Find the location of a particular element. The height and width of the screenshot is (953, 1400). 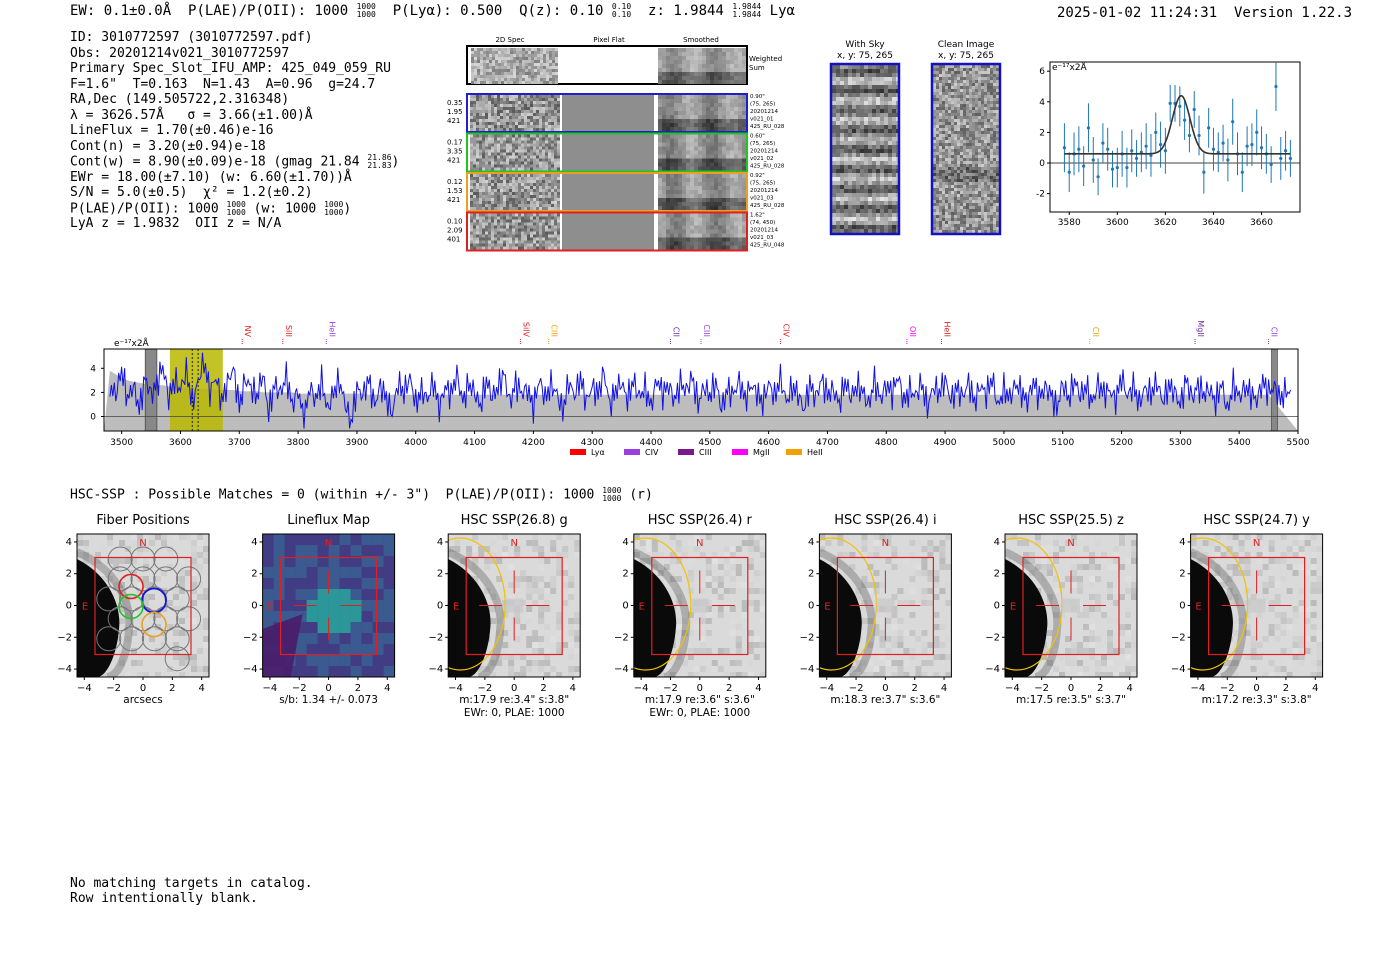

info-lyaz: LyA z = 1.9832 OII z = N/A is located at coordinates (176, 223).